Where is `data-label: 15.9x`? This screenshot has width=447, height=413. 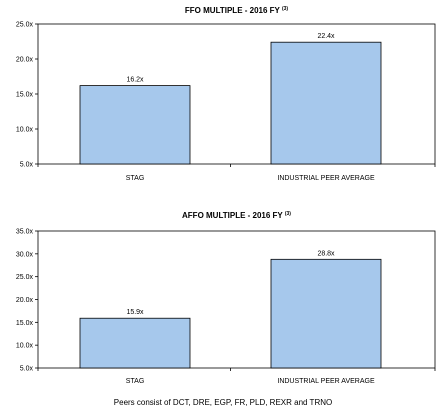 data-label: 15.9x is located at coordinates (135, 312).